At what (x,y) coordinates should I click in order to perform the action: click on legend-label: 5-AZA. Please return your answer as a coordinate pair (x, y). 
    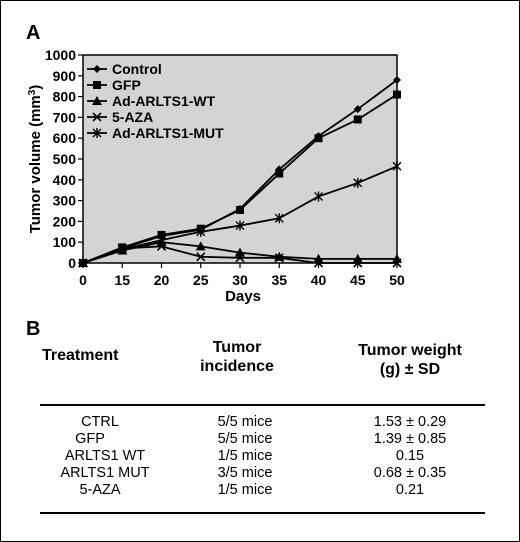
    Looking at the image, I should click on (132, 117).